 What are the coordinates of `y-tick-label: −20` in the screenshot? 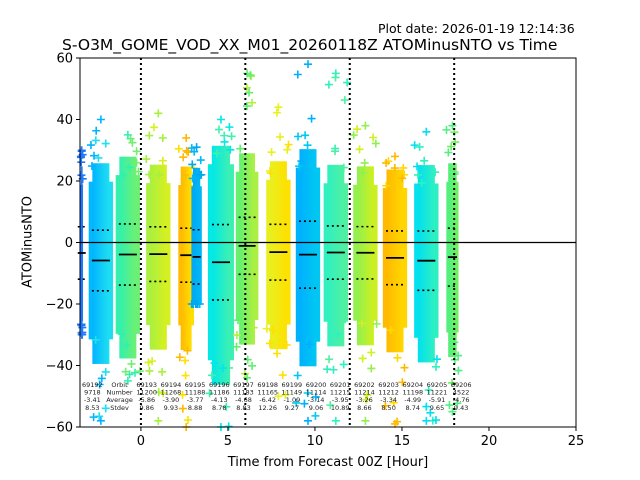 It's located at (59, 305).